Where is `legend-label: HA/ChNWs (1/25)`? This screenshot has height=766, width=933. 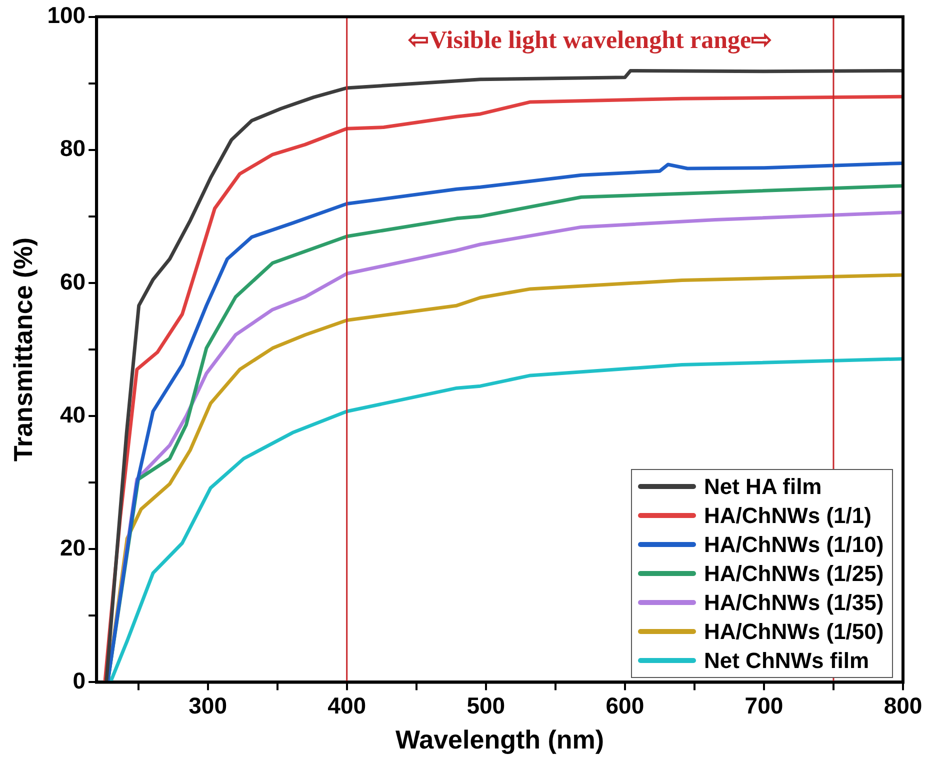 legend-label: HA/ChNWs (1/25) is located at coordinates (794, 574).